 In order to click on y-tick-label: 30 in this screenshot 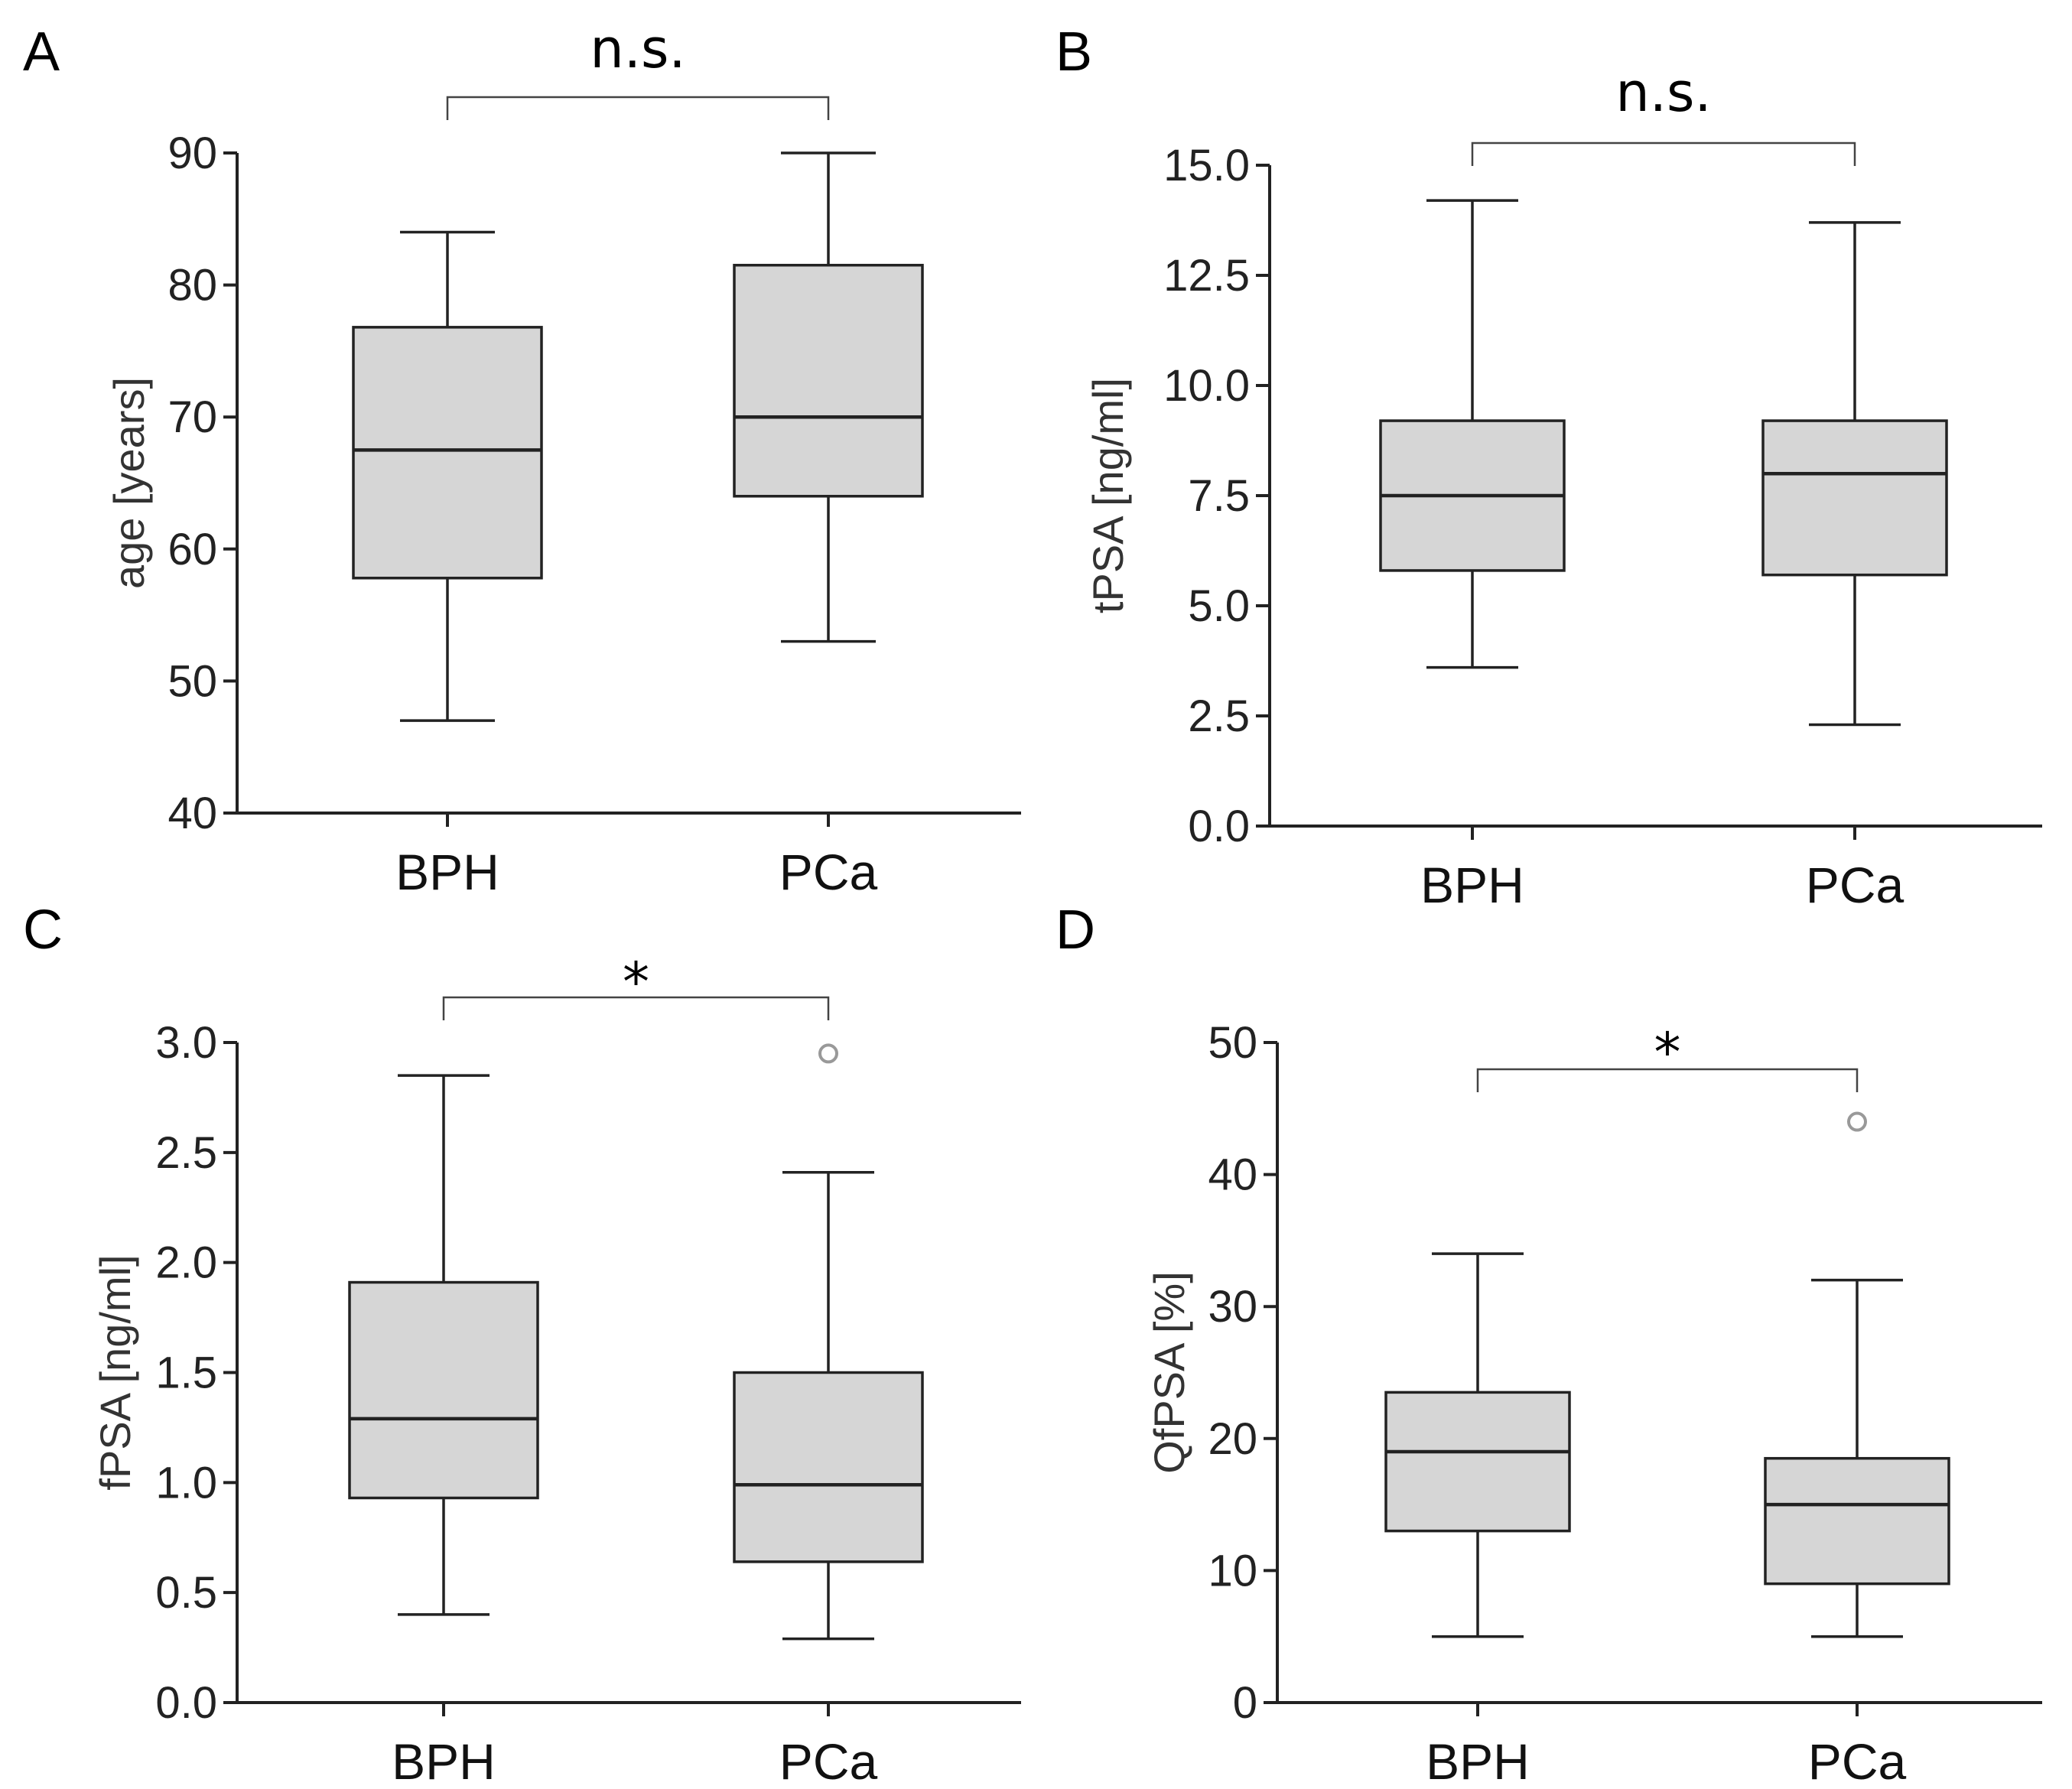, I will do `click(1232, 1307)`.